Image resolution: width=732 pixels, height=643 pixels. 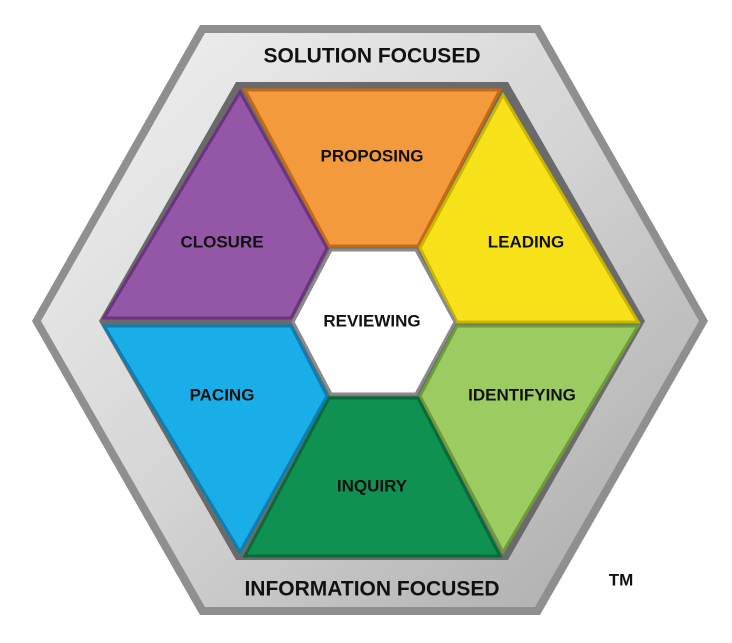 What do you see at coordinates (529, 440) in the screenshot?
I see `segment-identifying` at bounding box center [529, 440].